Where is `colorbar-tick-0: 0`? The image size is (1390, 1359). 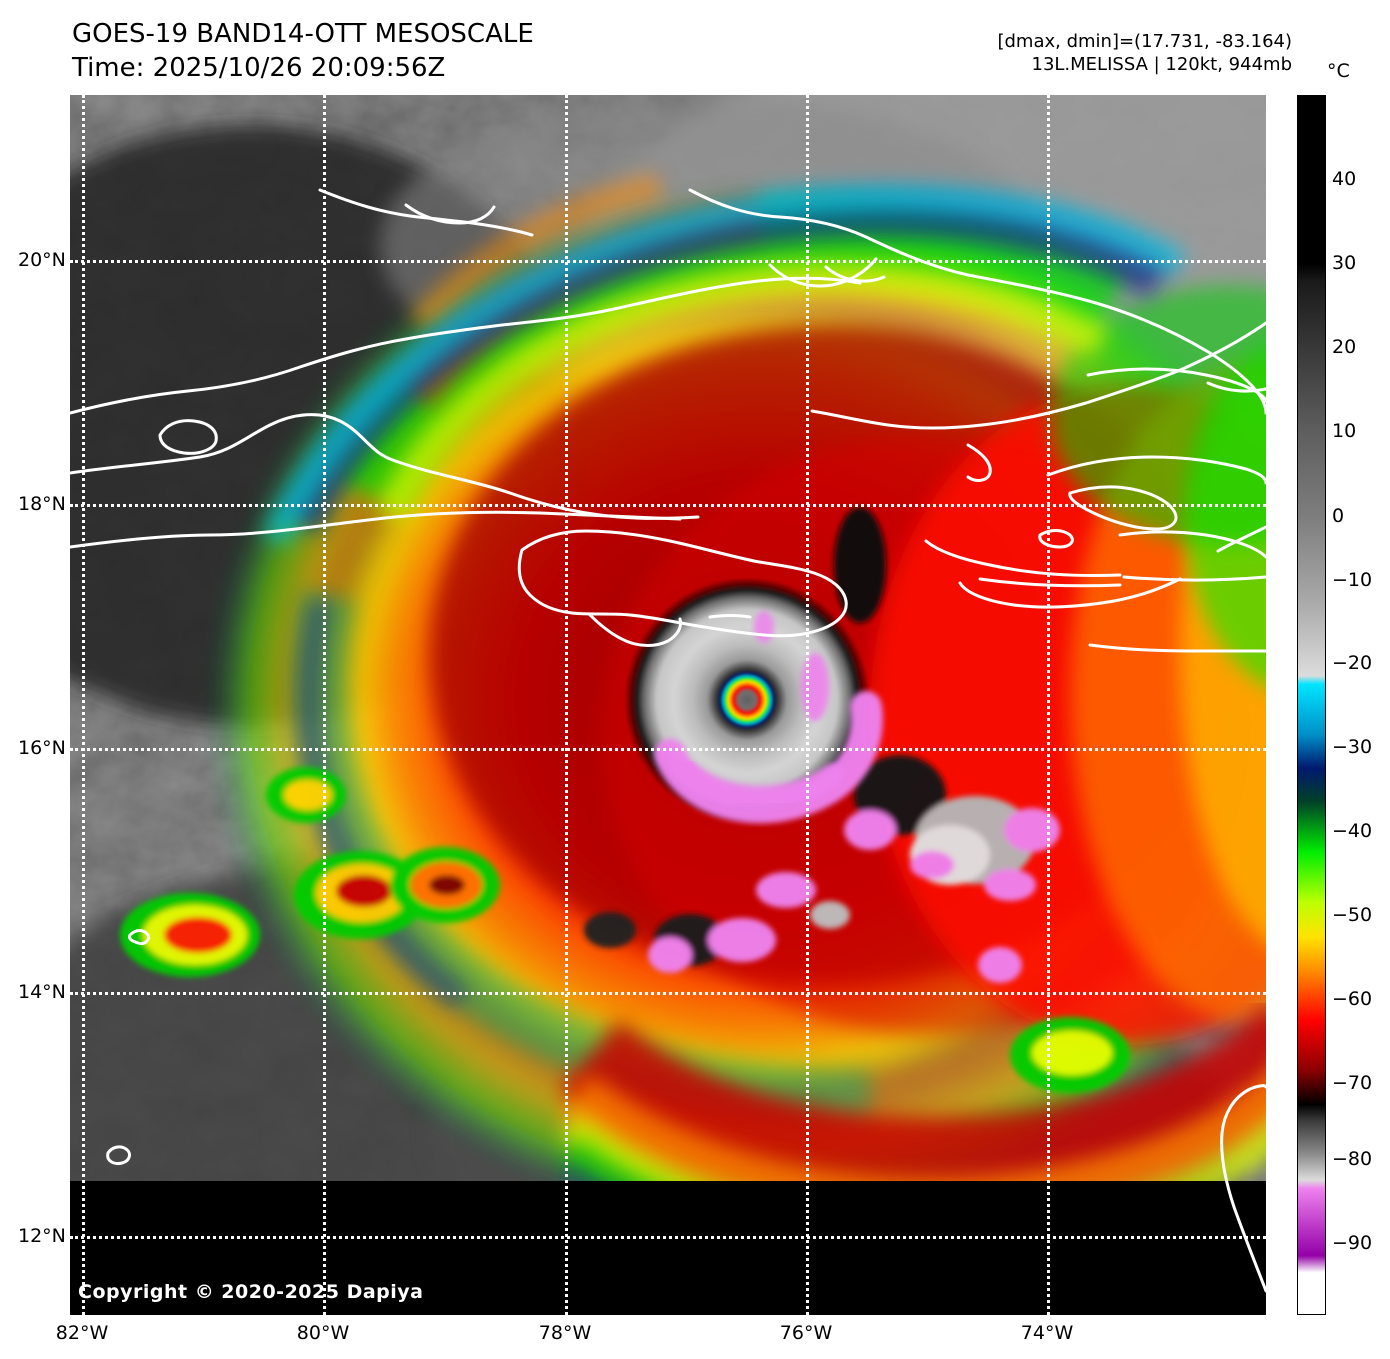 colorbar-tick-0: 0 is located at coordinates (1338, 516).